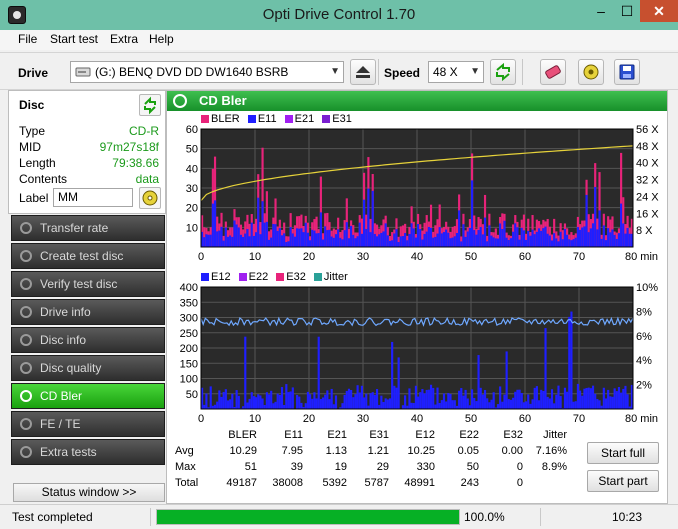 The width and height of the screenshot is (678, 529). What do you see at coordinates (279, 119) in the screenshot?
I see `legend-top: BLER E11 E21 E31` at bounding box center [279, 119].